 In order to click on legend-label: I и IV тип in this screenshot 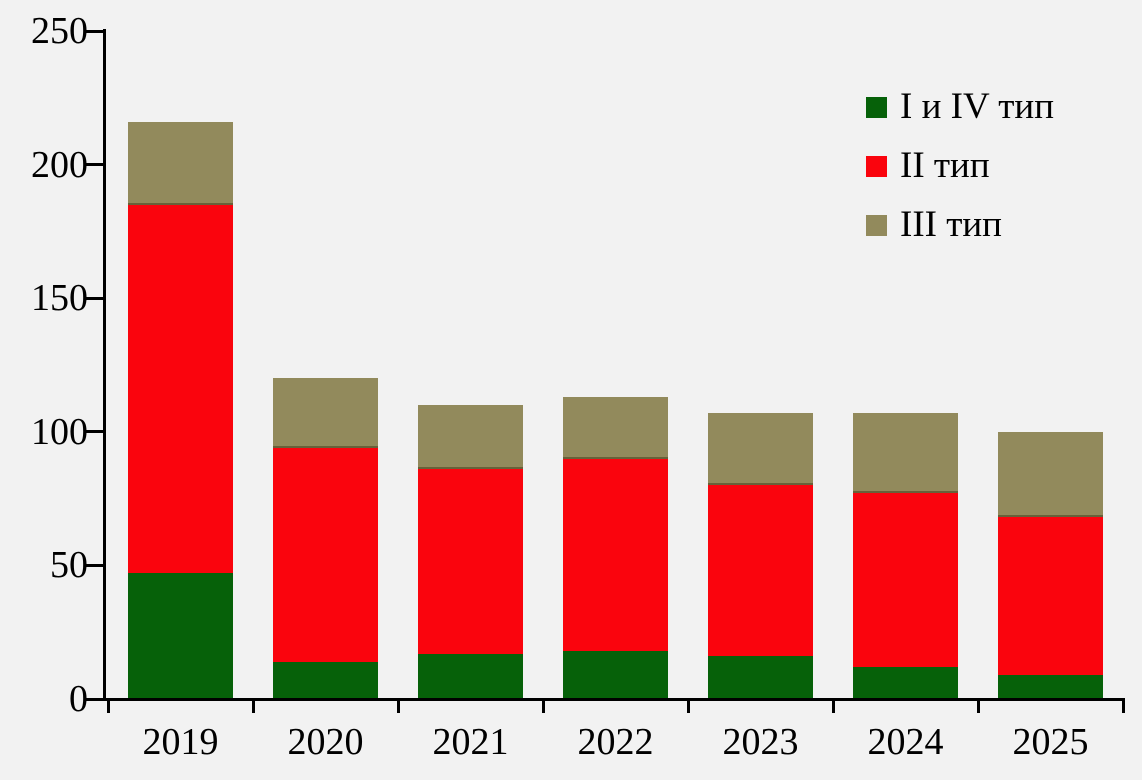, I will do `click(977, 106)`.